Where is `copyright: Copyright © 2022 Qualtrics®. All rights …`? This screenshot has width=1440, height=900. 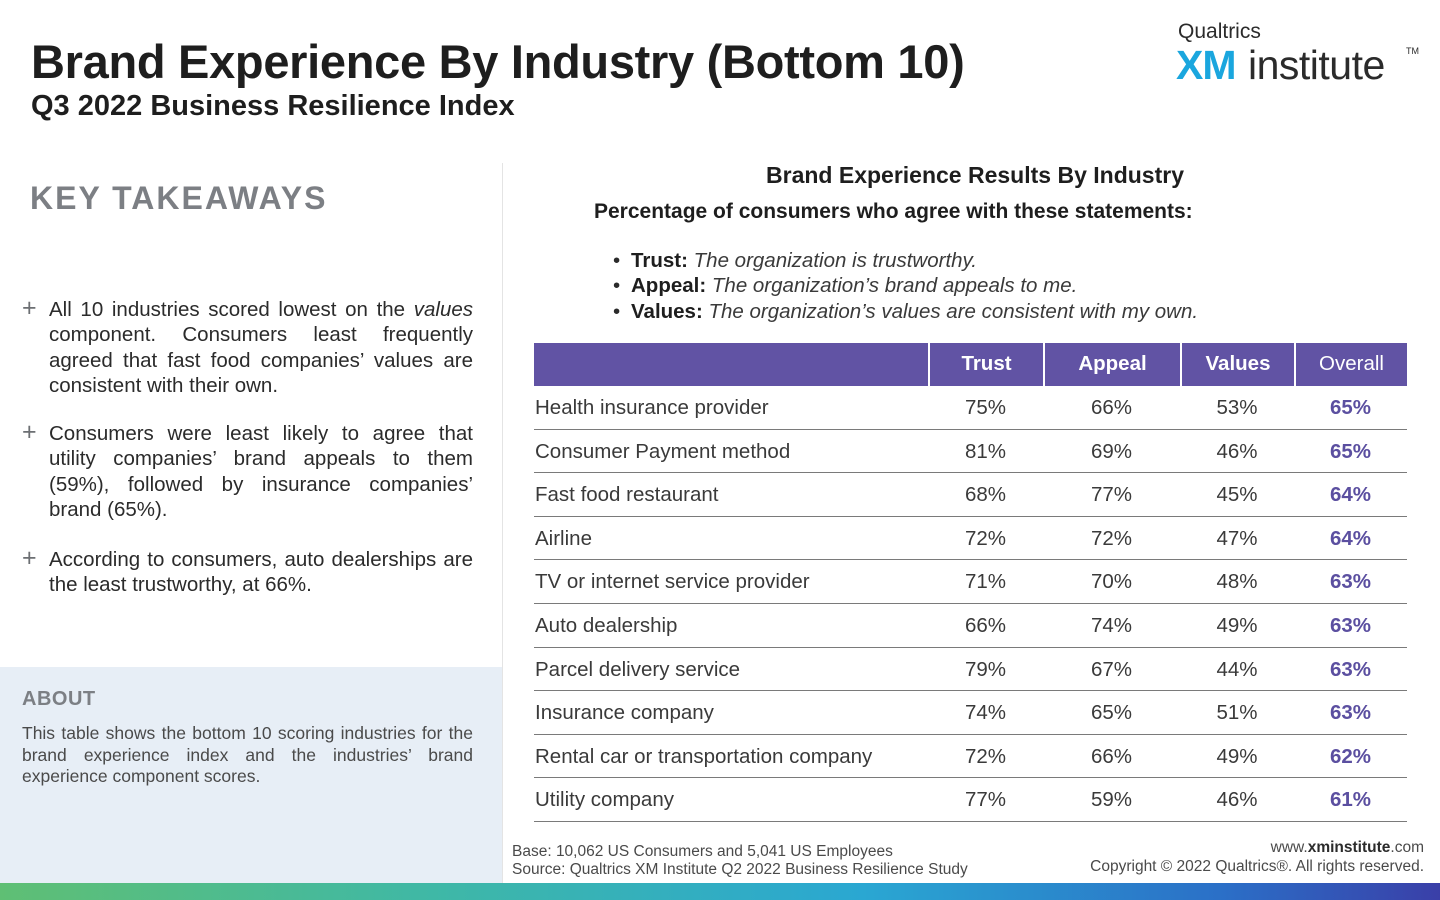 copyright: Copyright © 2022 Qualtrics®. All rights … is located at coordinates (1257, 866).